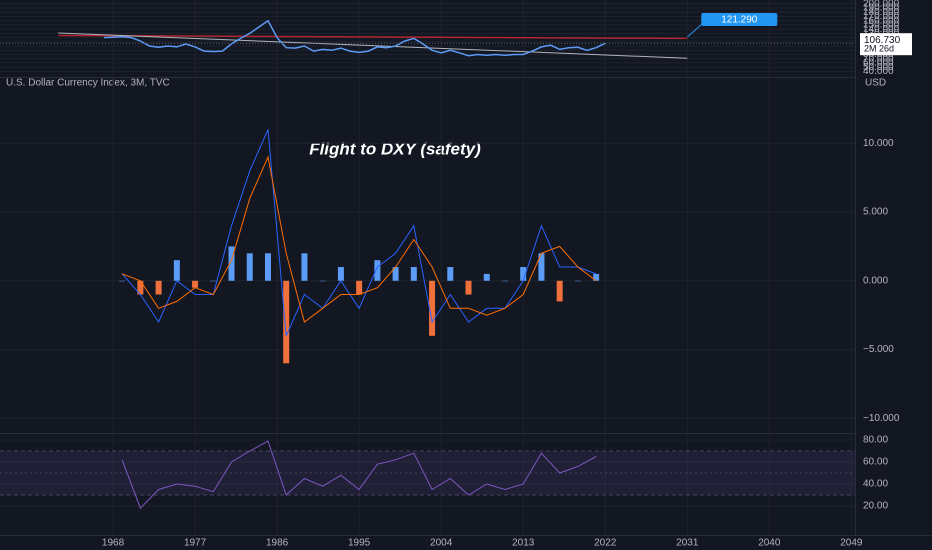  Describe the element at coordinates (878, 349) in the screenshot. I see `y-tick-label: −5.000` at that location.